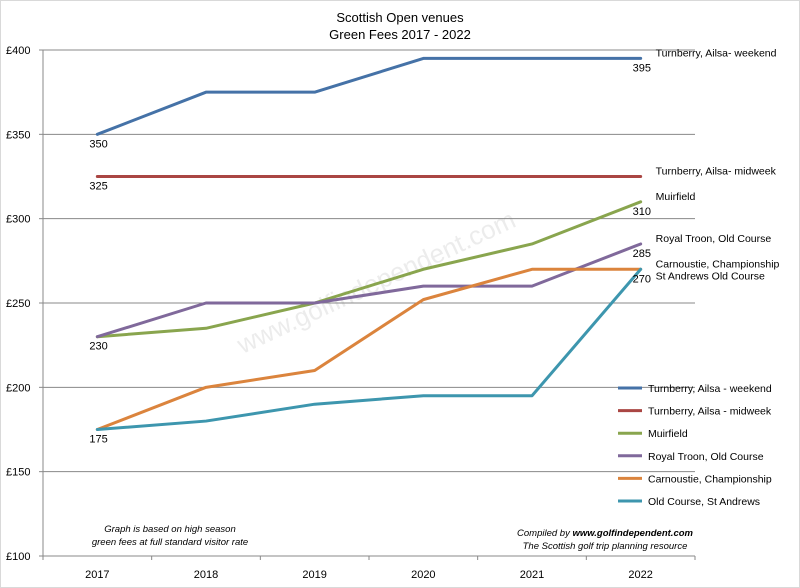 The image size is (800, 588). What do you see at coordinates (642, 212) in the screenshot?
I see `data-label: 310` at bounding box center [642, 212].